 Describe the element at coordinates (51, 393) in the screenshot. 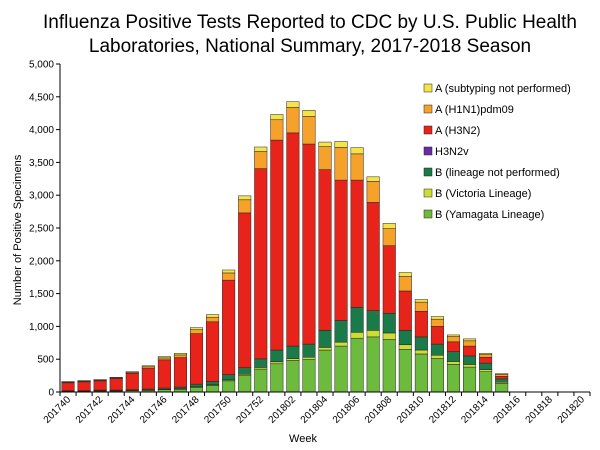

I see `y-tick-label: 0` at that location.